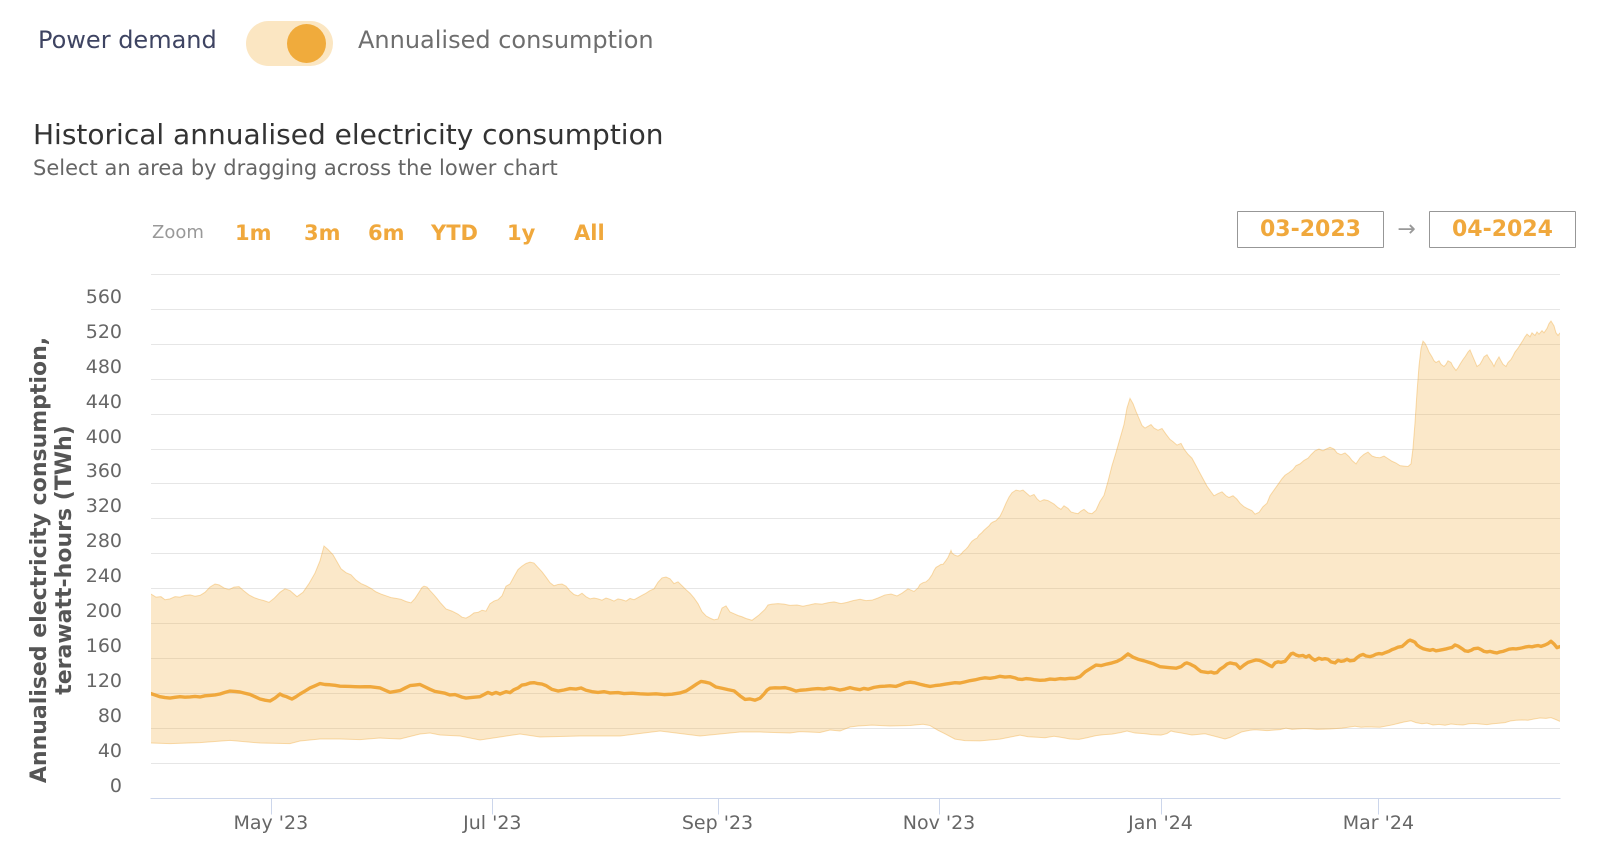 The image size is (1600, 858). Describe the element at coordinates (178, 232) in the screenshot. I see `zoom-label: Zoom` at that location.